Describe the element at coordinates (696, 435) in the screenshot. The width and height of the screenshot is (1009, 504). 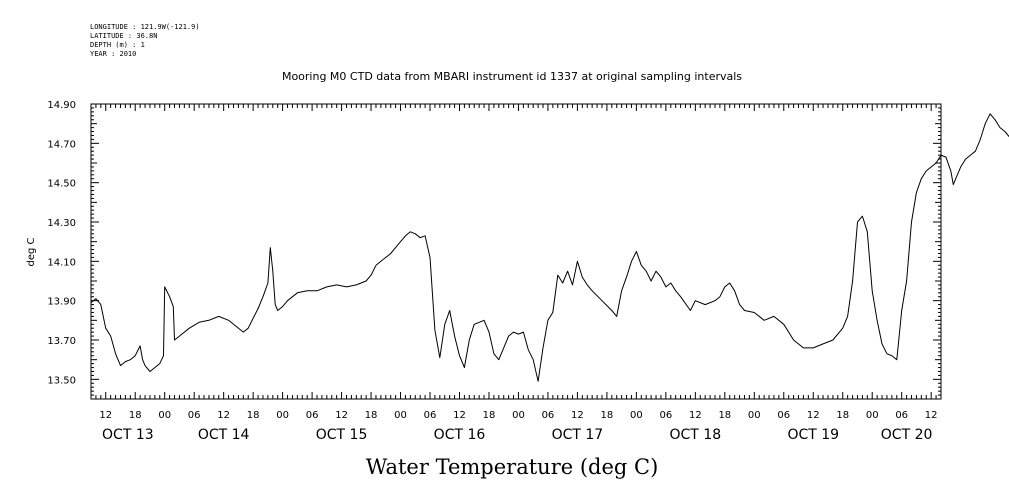
I see `x-day-label: OCT 18` at that location.